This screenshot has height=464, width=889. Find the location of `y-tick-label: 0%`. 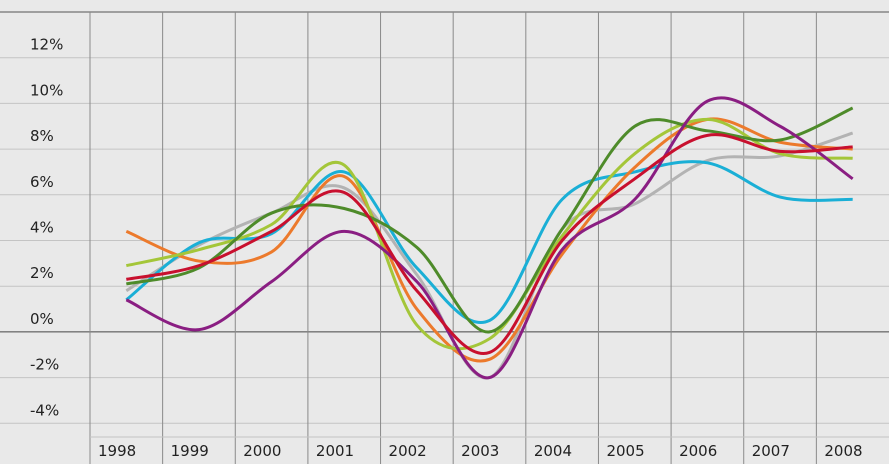

y-tick-label: 0% is located at coordinates (42, 319).